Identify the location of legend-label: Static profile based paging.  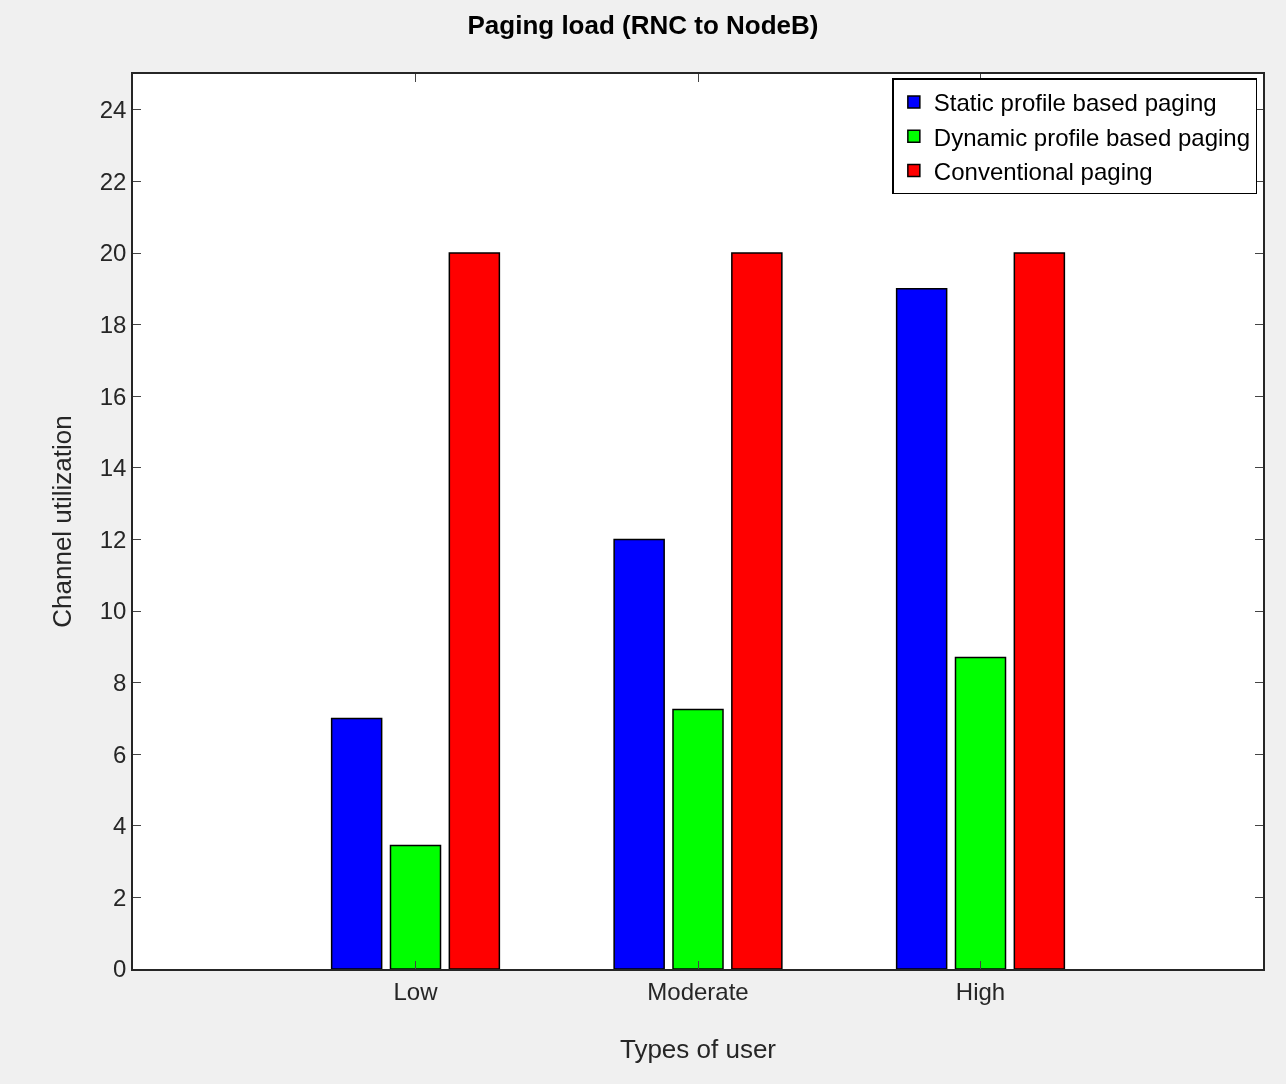
(1075, 103).